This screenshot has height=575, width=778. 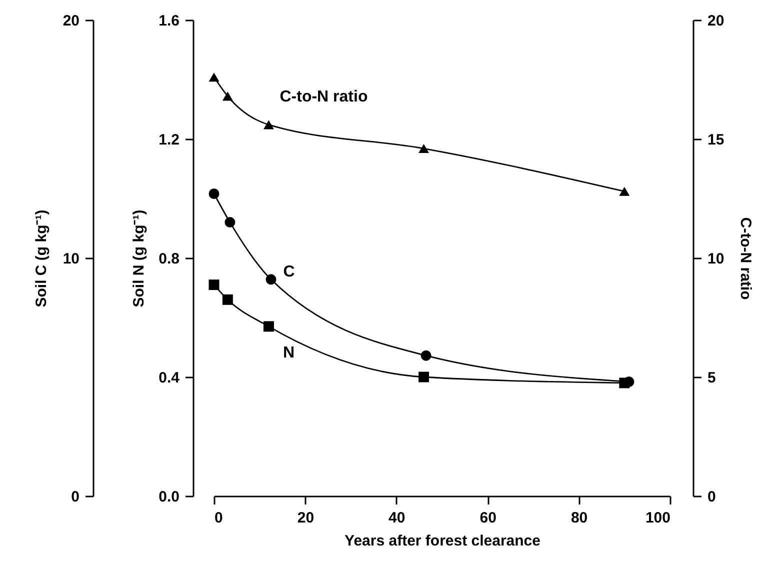 What do you see at coordinates (716, 140) in the screenshot?
I see `y2-tick-label: 15` at bounding box center [716, 140].